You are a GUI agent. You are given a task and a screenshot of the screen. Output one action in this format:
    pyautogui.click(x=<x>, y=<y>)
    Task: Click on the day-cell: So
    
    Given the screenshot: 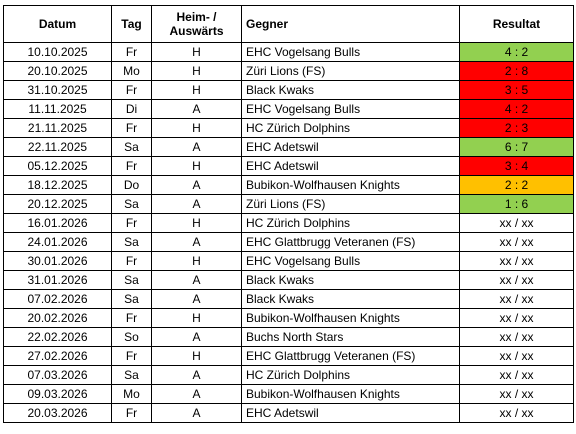 What is the action you would take?
    pyautogui.click(x=131, y=337)
    